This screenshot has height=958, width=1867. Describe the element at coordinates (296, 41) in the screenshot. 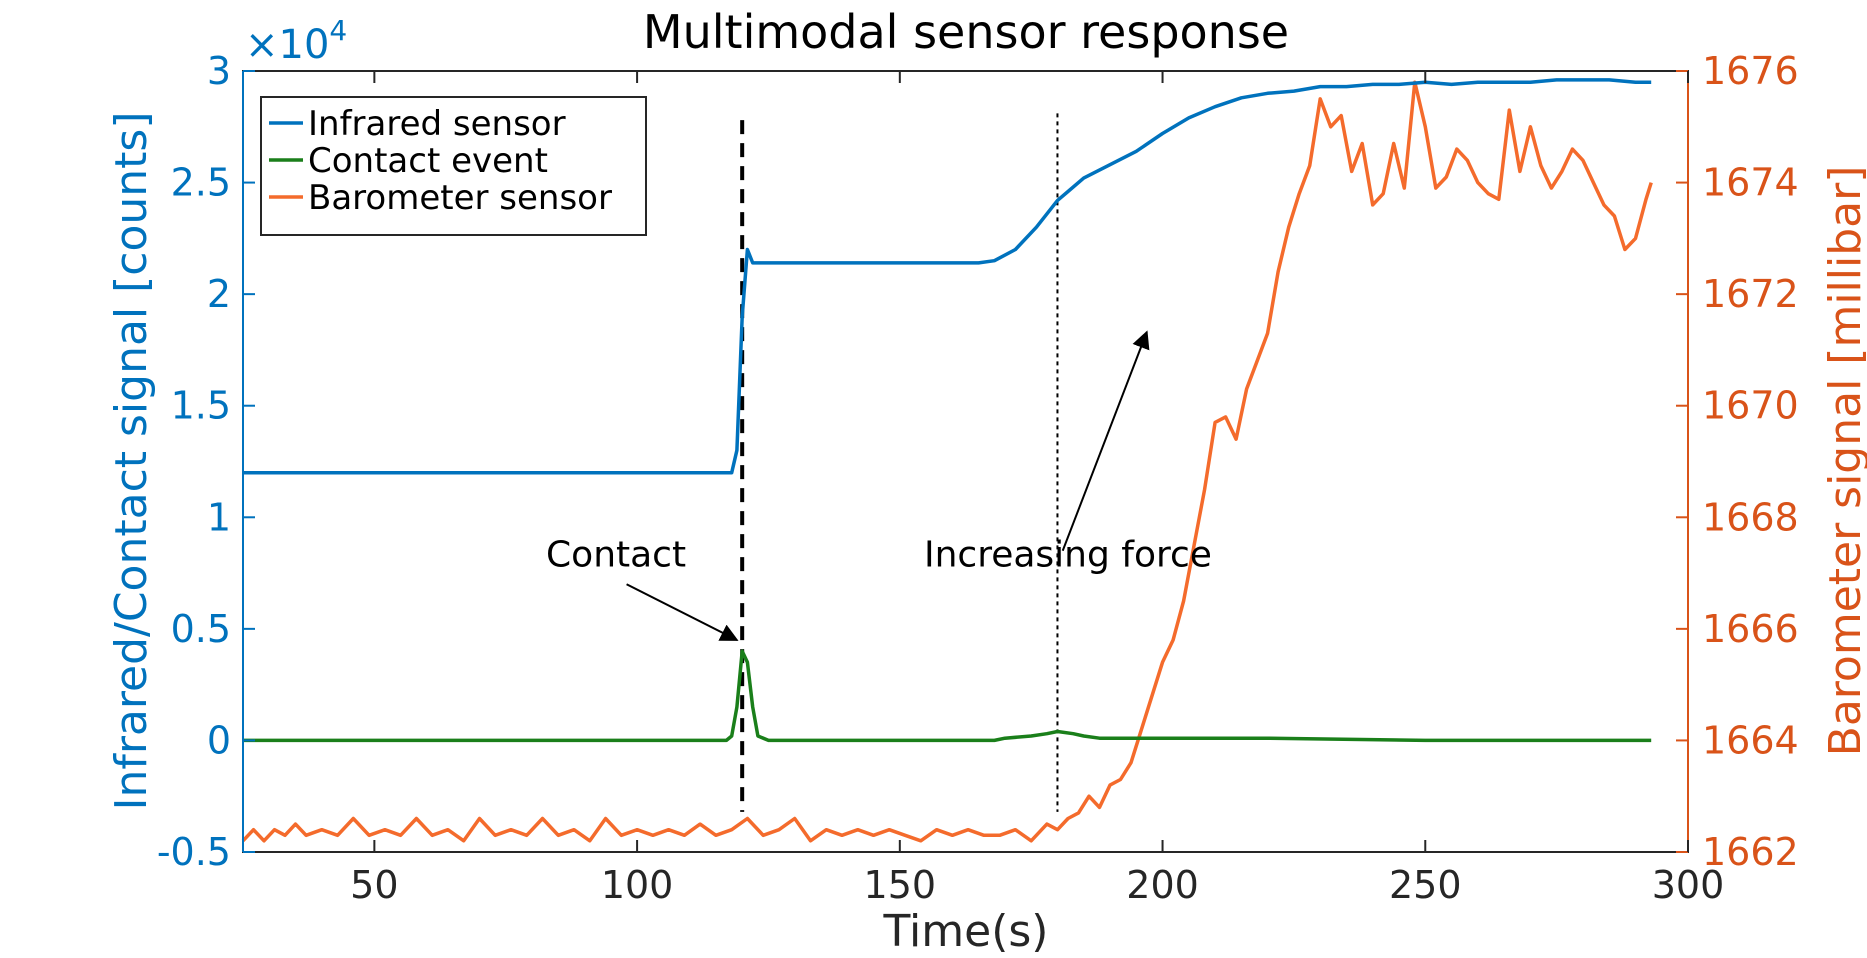

I see `left-axis-multiplier: ×10⁴` at that location.